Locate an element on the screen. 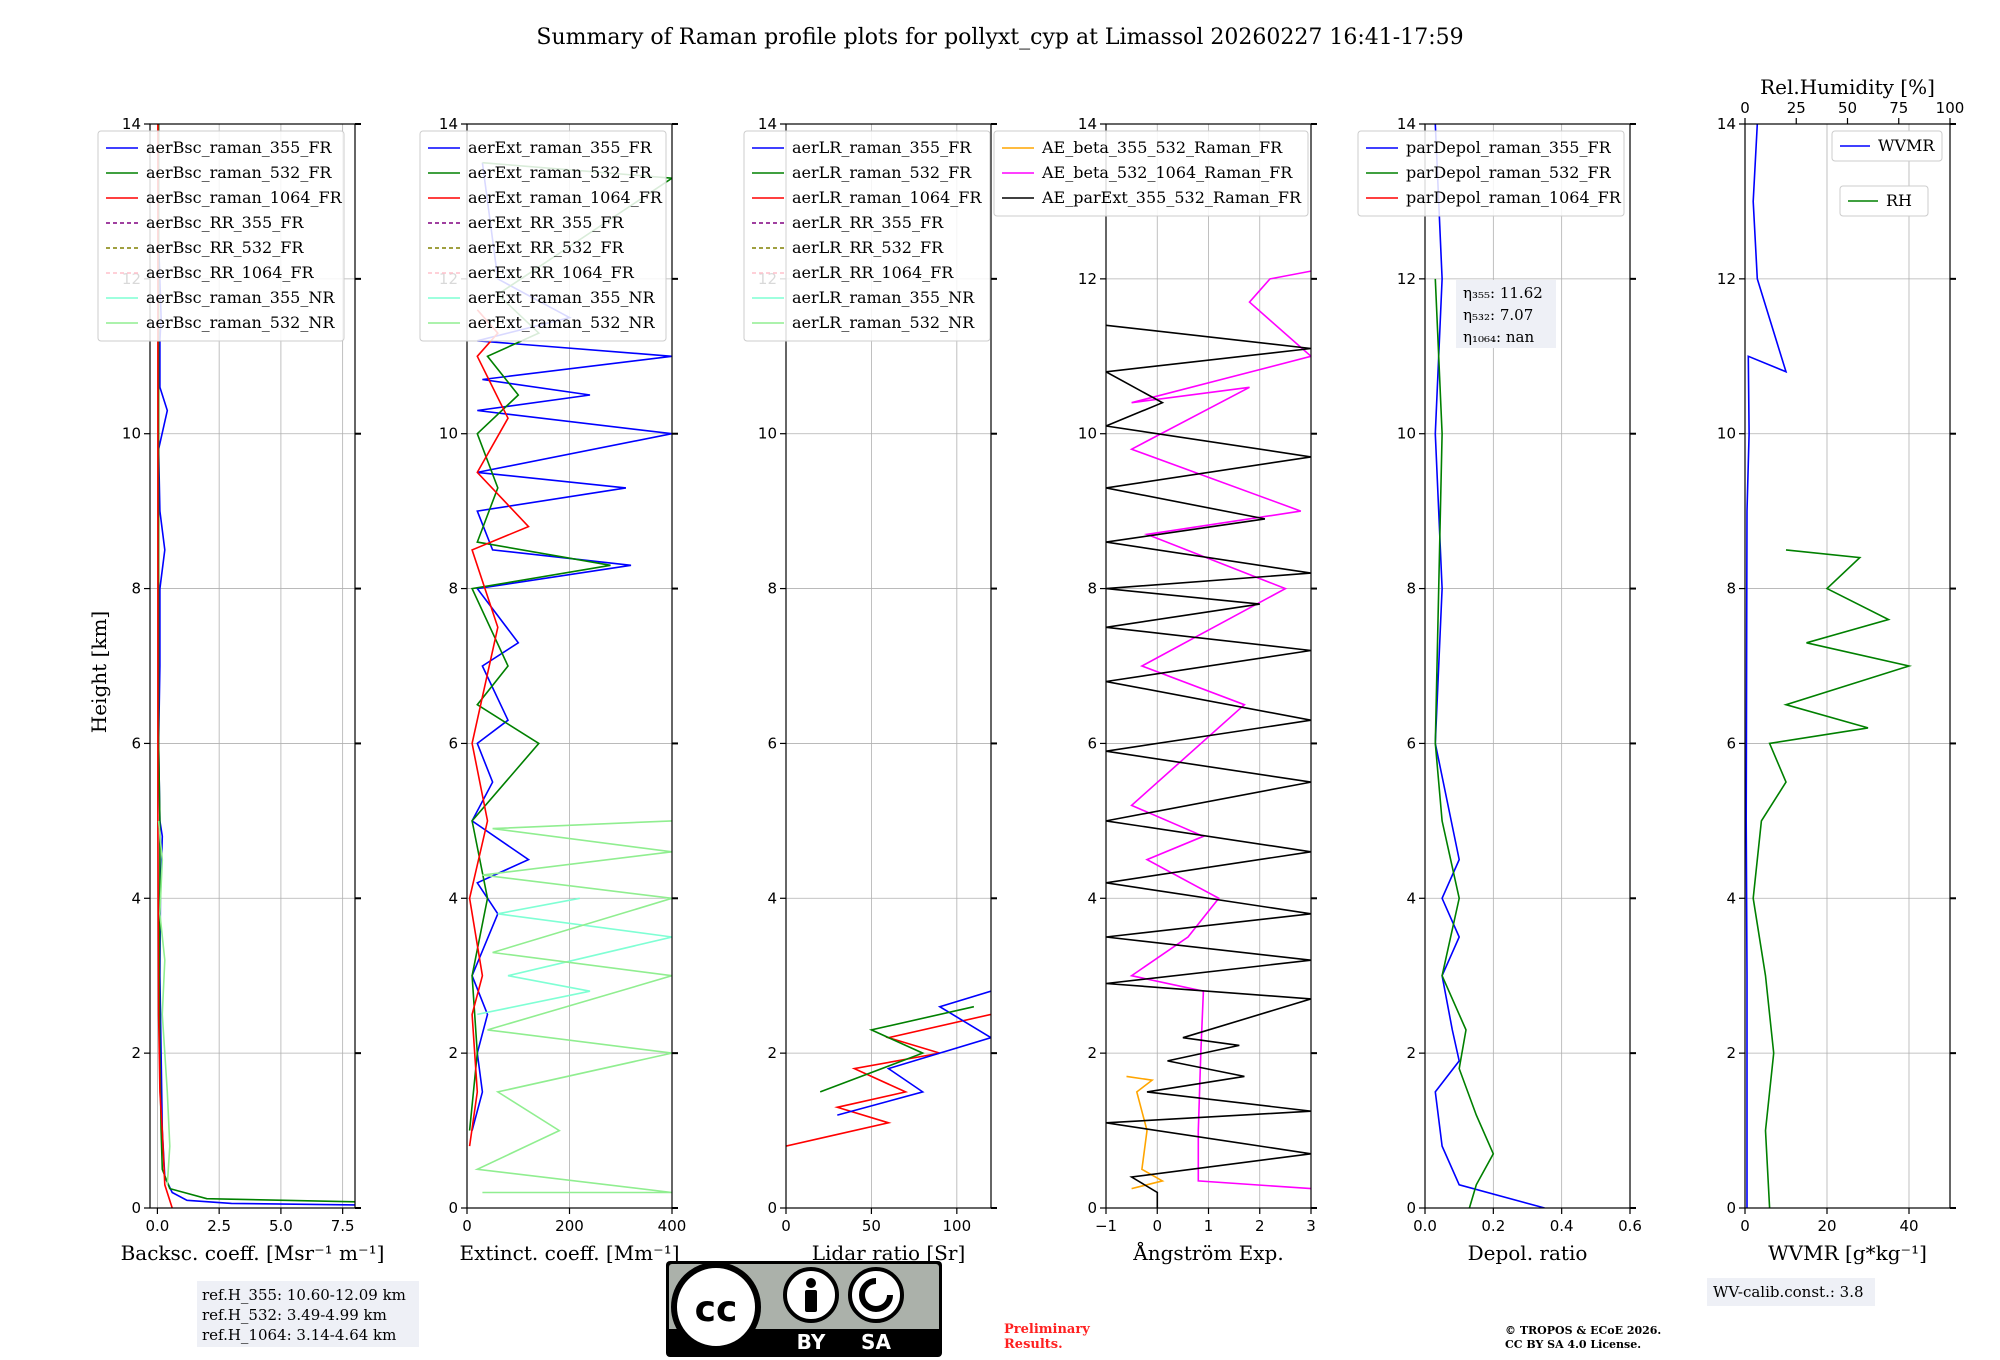 The image size is (2000, 1360). legend-entry: aerExt_raman_355_FR is located at coordinates (560, 147).